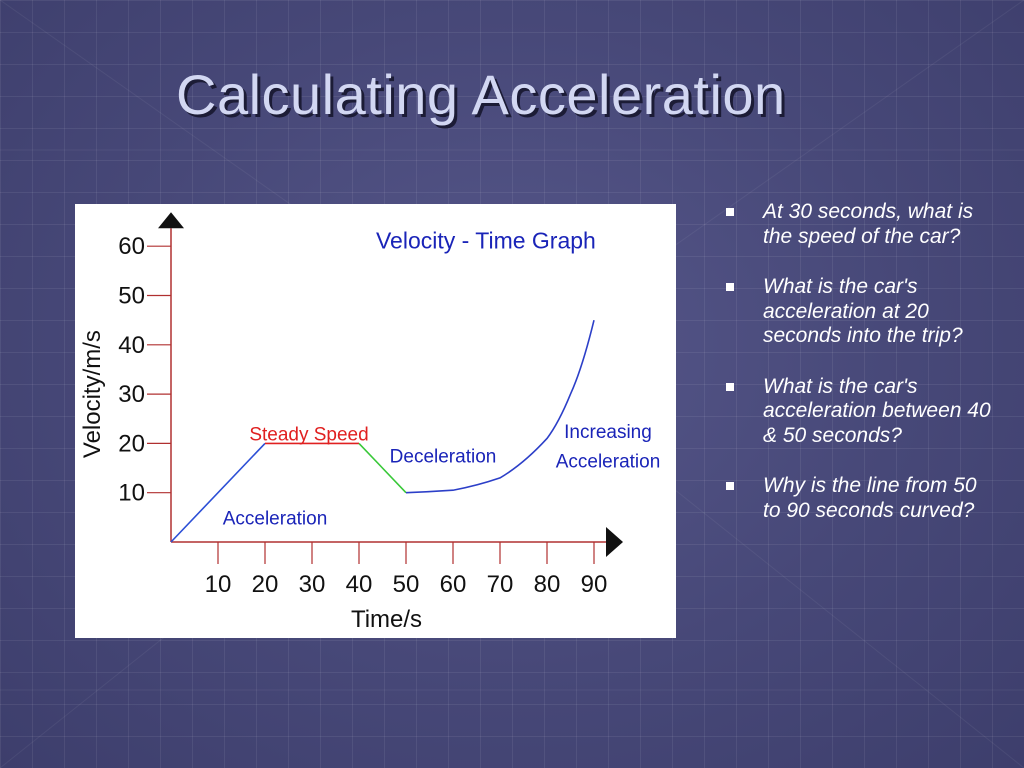 The image size is (1024, 768). What do you see at coordinates (594, 584) in the screenshot?
I see `x-tick-label: 90` at bounding box center [594, 584].